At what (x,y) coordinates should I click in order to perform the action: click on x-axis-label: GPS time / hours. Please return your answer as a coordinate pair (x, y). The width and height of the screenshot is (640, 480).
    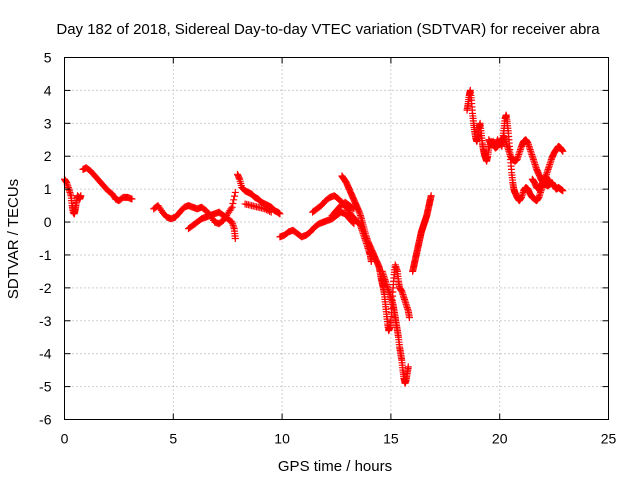
    Looking at the image, I should click on (335, 466).